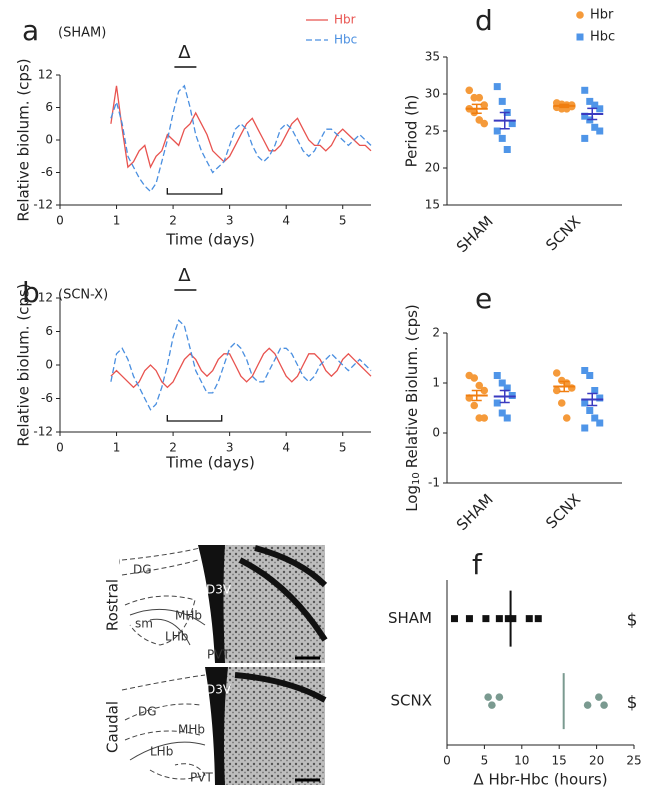 The width and height of the screenshot is (646, 787). Describe the element at coordinates (432, 94) in the screenshot. I see `y-tick-label: 30` at that location.